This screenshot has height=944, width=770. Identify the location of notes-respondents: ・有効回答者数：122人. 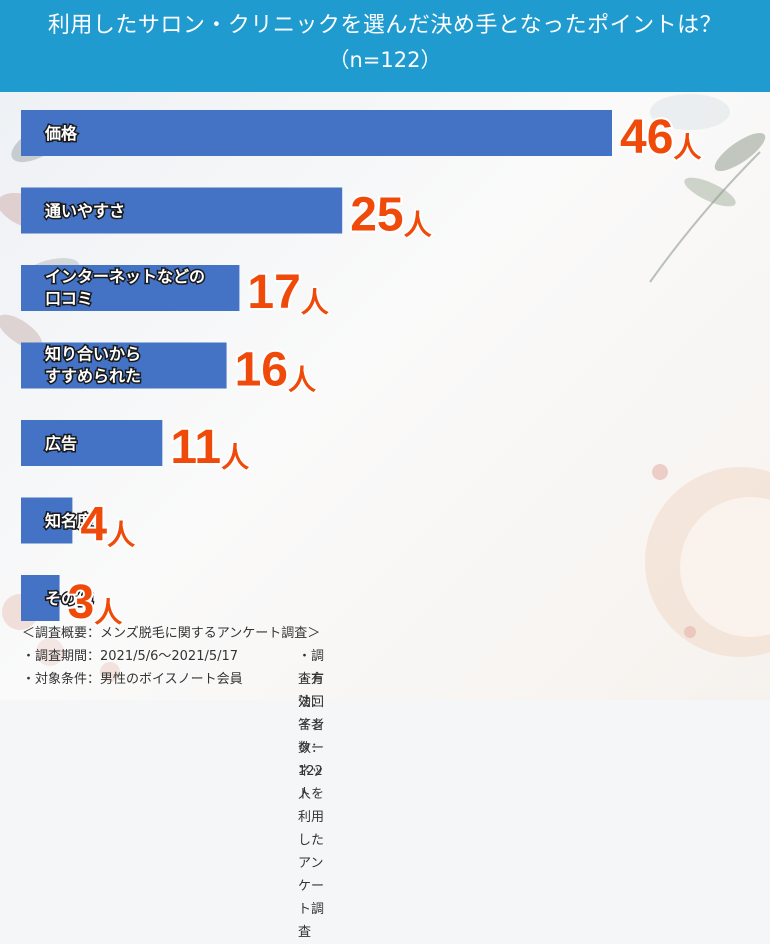
(311, 737).